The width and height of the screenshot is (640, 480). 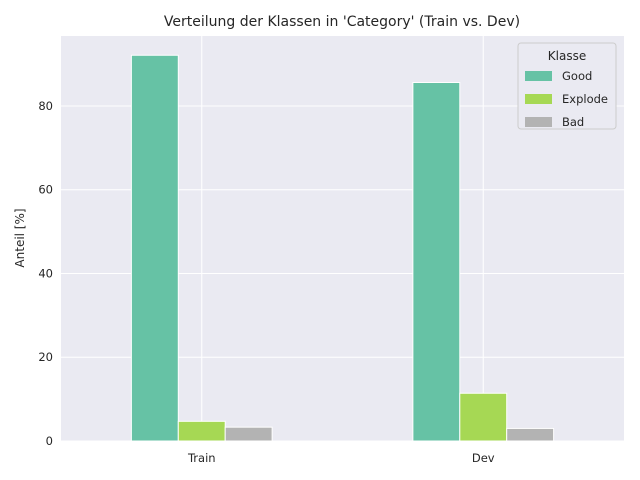 I want to click on bar-good-train, so click(x=154, y=248).